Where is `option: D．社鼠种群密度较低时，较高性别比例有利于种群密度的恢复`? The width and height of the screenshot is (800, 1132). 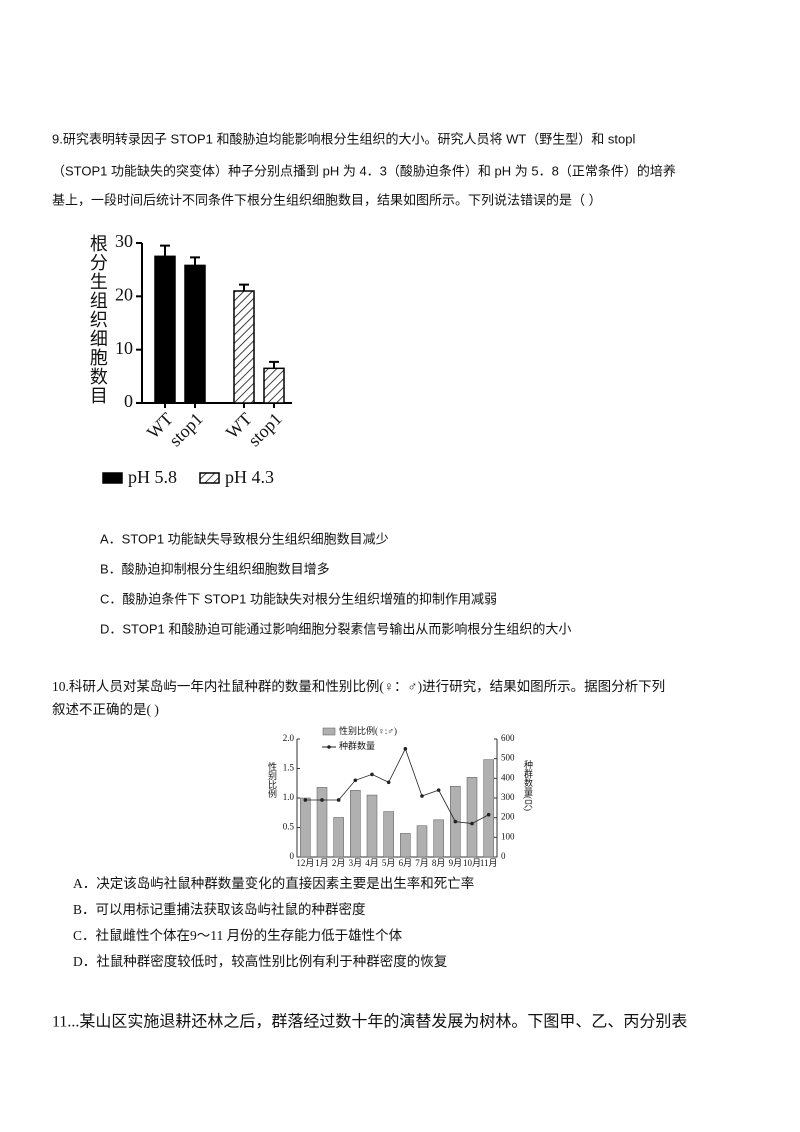
option: D．社鼠种群密度较低时，较高性别比例有利于种群密度的恢复 is located at coordinates (260, 961).